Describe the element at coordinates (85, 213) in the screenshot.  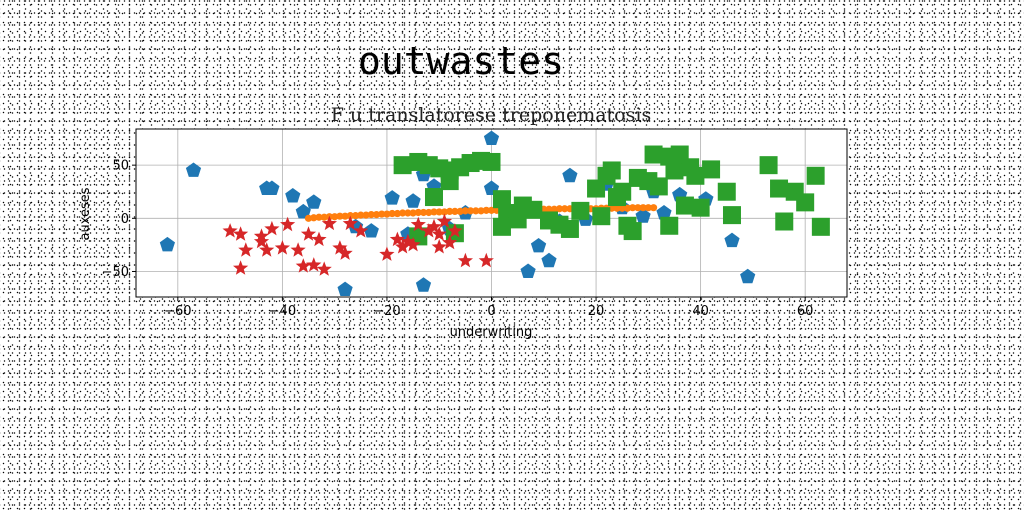
I see `y-axis-label: auxeses` at that location.